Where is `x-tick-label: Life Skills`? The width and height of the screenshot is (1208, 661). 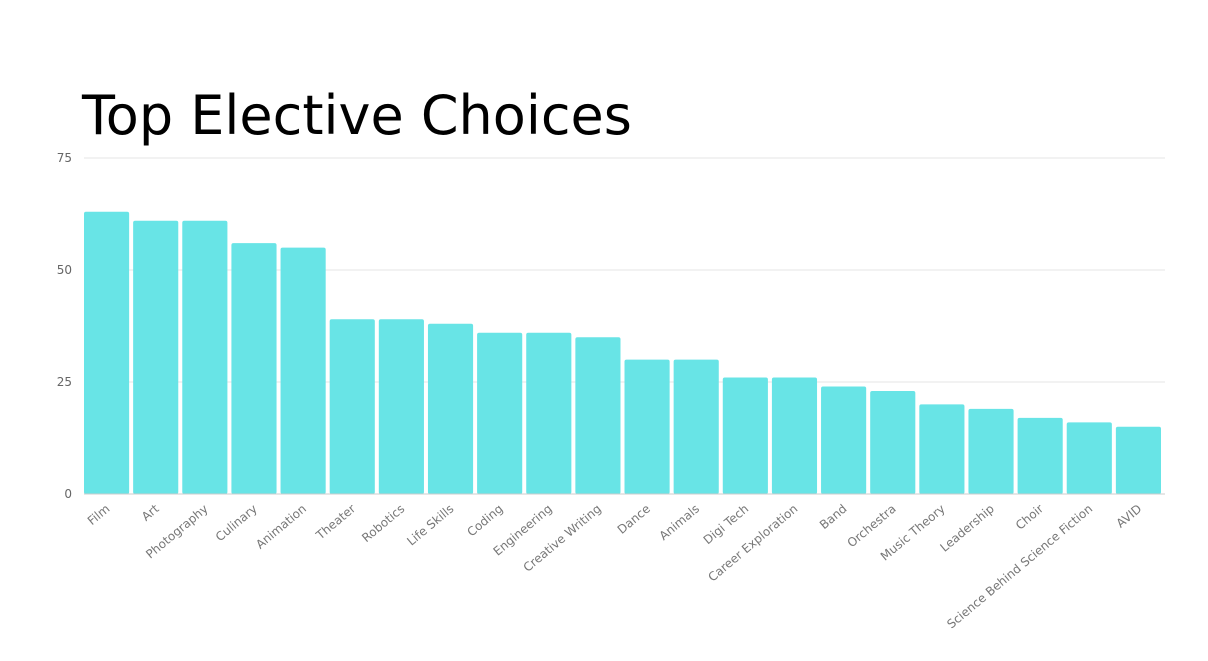
x-tick-label: Life Skills is located at coordinates (430, 525).